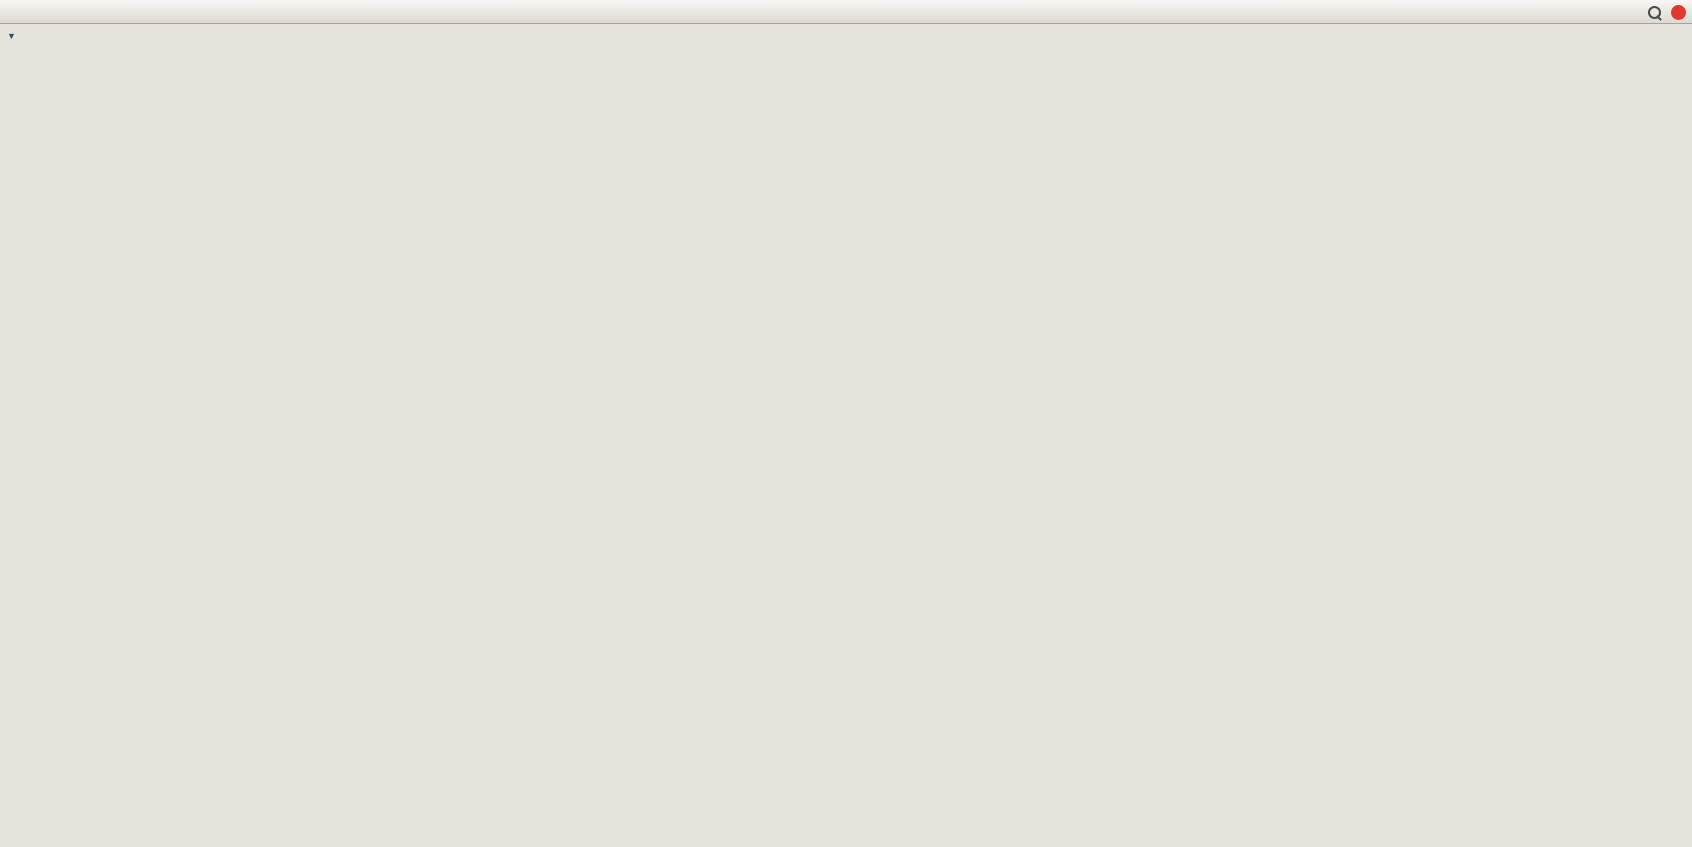 This screenshot has width=1692, height=847. Describe the element at coordinates (11, 36) in the screenshot. I see `chart-dropdown-icon: ▼` at that location.